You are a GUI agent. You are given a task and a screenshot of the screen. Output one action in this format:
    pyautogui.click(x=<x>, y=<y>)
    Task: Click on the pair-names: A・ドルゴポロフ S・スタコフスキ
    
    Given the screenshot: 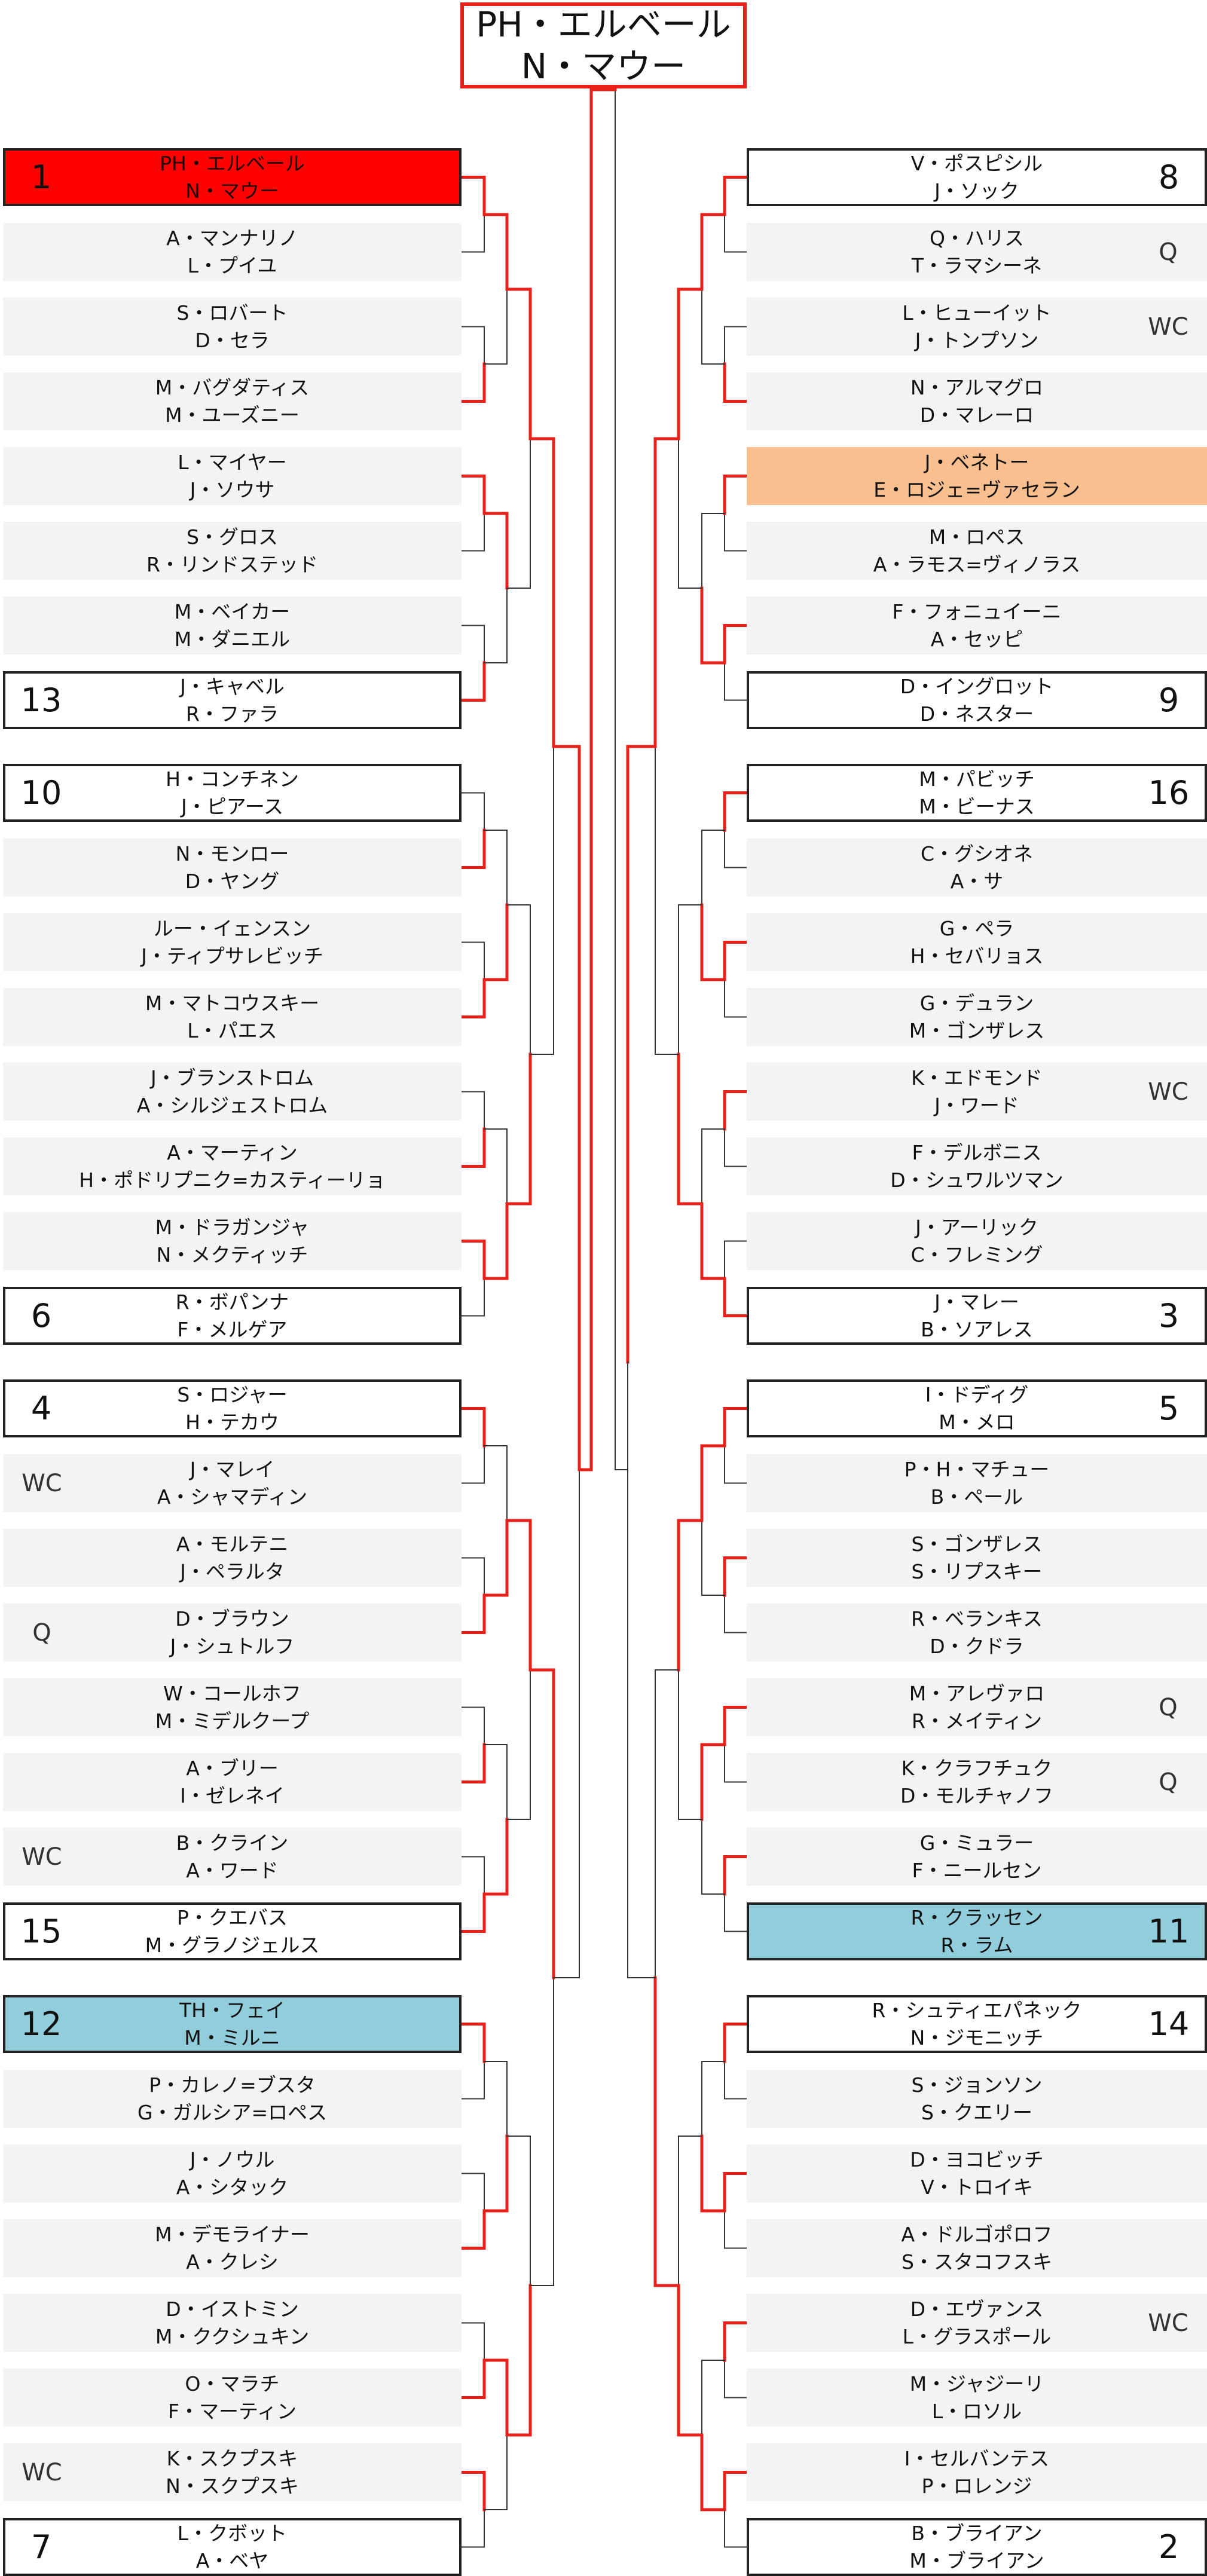 What is the action you would take?
    pyautogui.click(x=977, y=2248)
    